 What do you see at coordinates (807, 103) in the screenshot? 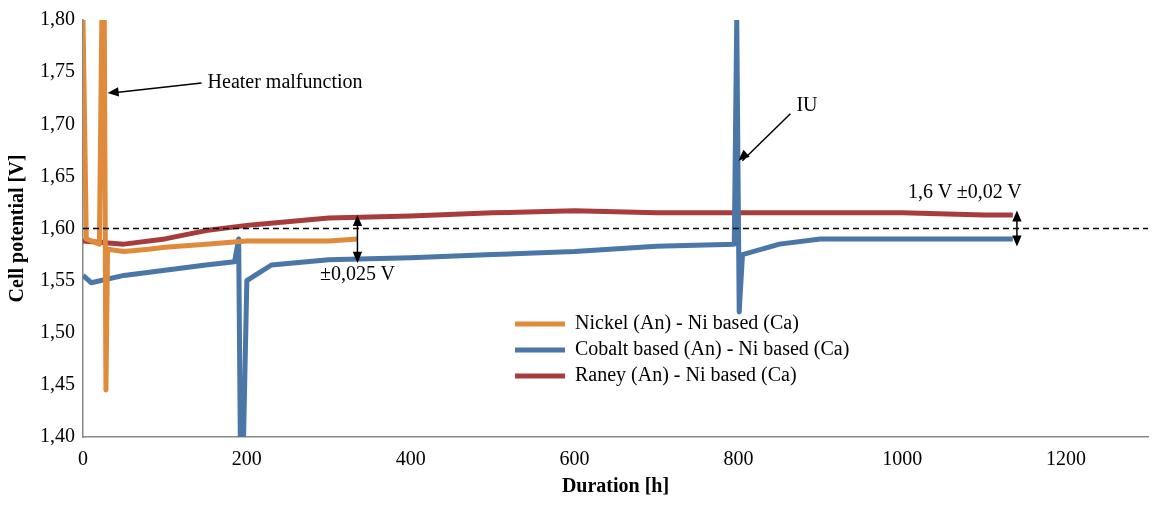
I see `annotation: IU` at bounding box center [807, 103].